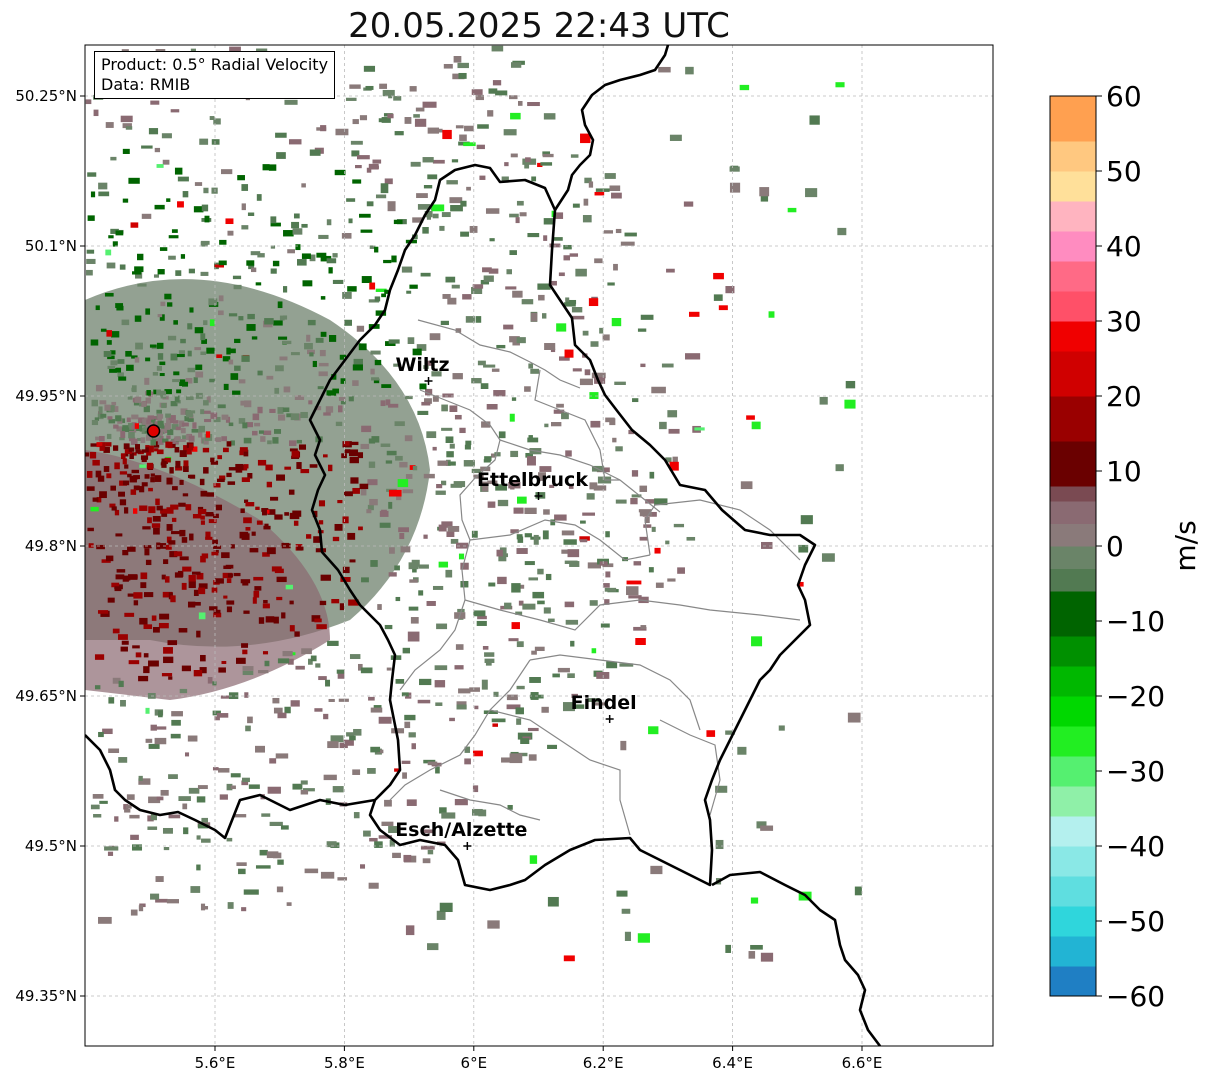 The image size is (1207, 1081). I want to click on lon-tick-label: 6.2°E, so click(603, 1063).